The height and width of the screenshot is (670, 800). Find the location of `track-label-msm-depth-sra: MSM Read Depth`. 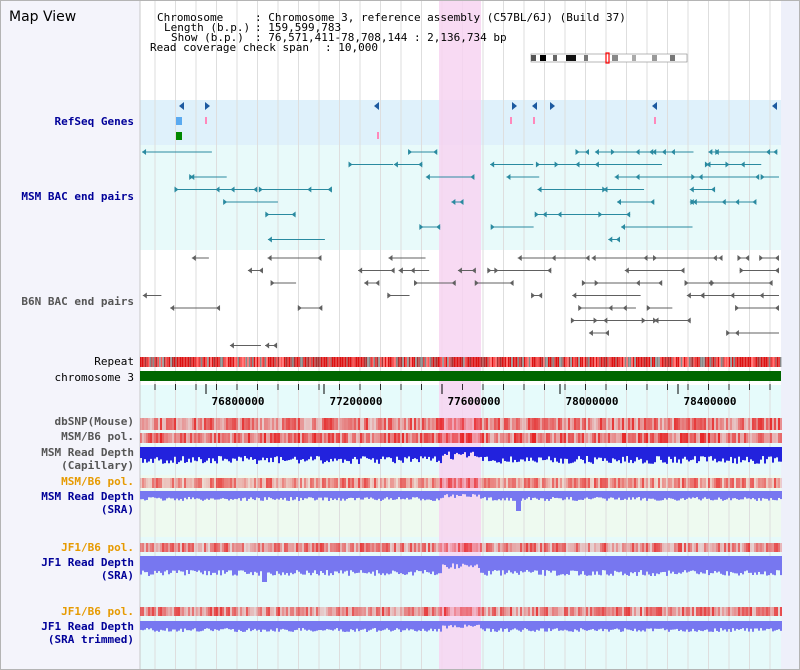

track-label-msm-depth-sra: MSM Read Depth is located at coordinates (87, 496).